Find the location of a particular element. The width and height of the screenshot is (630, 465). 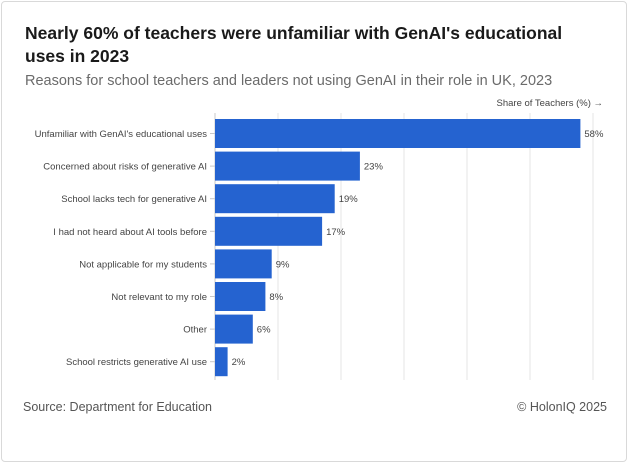

category-label: Not relevant to my role is located at coordinates (159, 297).